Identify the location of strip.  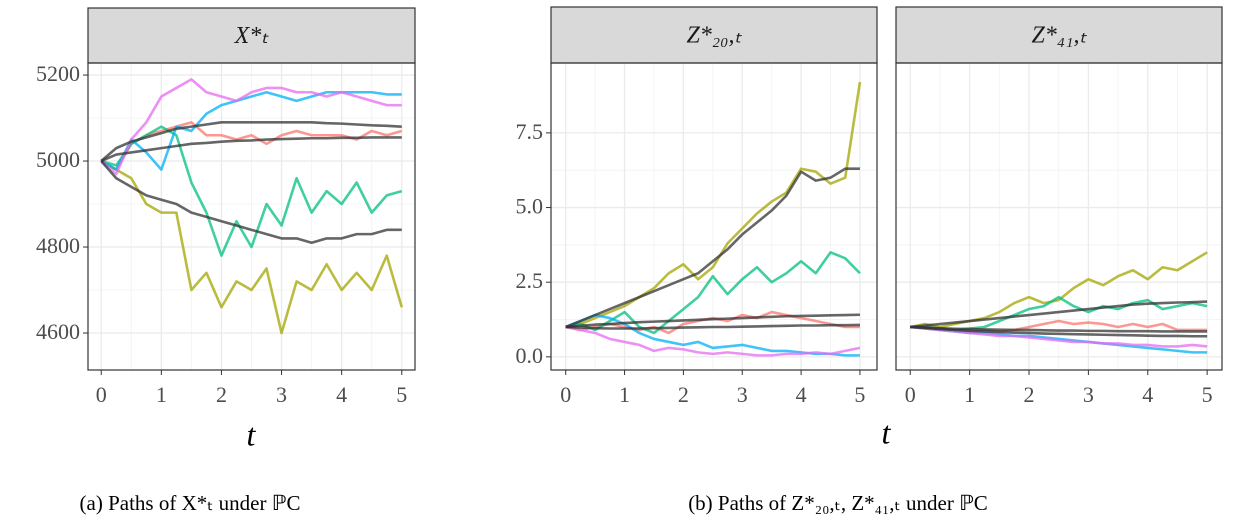
(251, 35).